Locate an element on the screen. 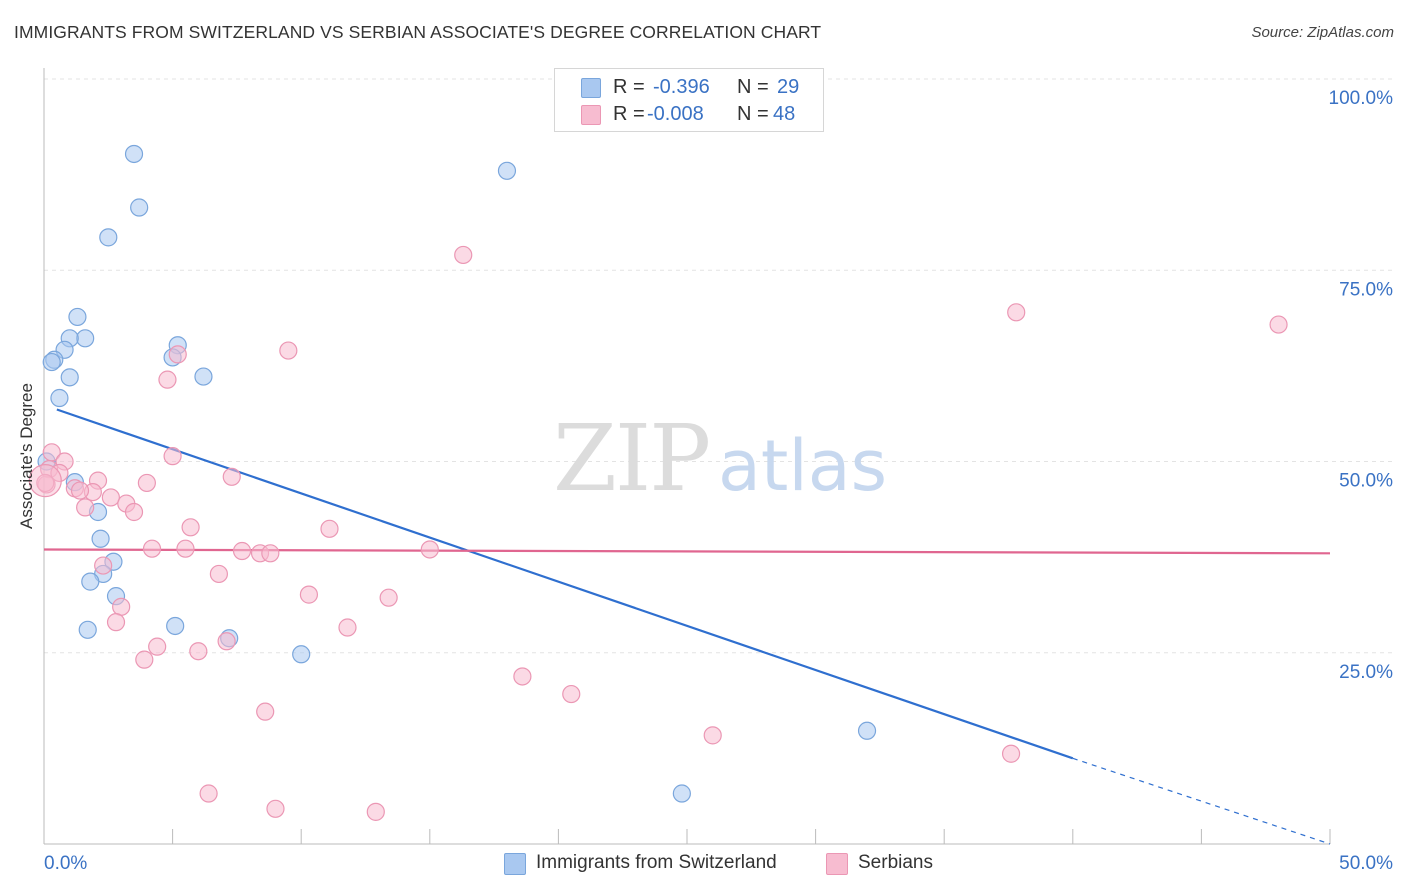 The width and height of the screenshot is (1406, 892). watermark-atlas: atlas is located at coordinates (802, 466).